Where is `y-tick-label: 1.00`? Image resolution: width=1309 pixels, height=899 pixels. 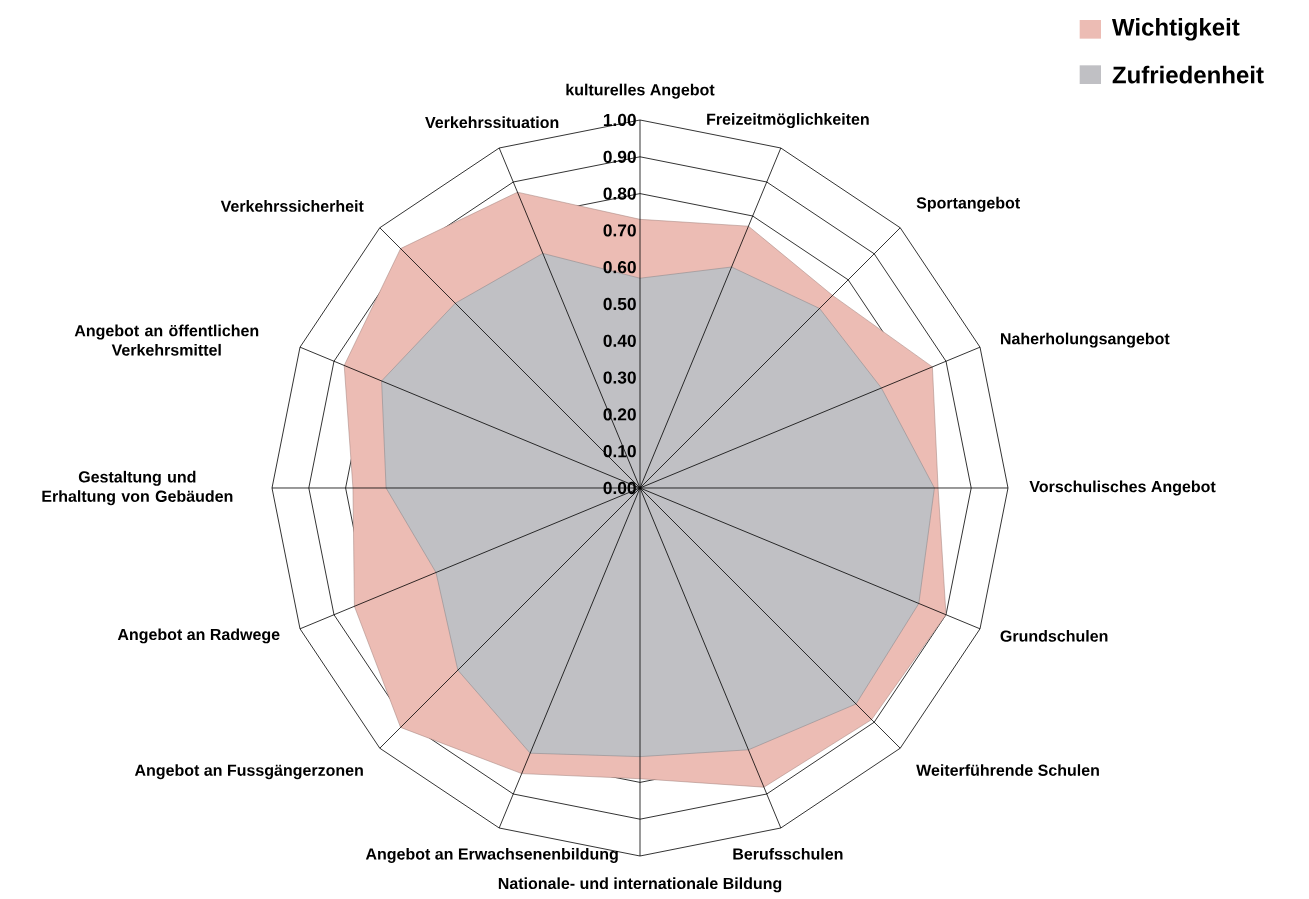 y-tick-label: 1.00 is located at coordinates (619, 120).